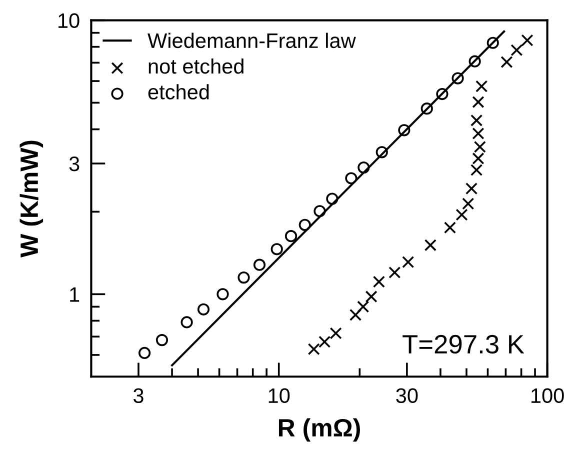 This screenshot has width=581, height=461. What do you see at coordinates (279, 396) in the screenshot?
I see `x-tick-label: 10` at bounding box center [279, 396].